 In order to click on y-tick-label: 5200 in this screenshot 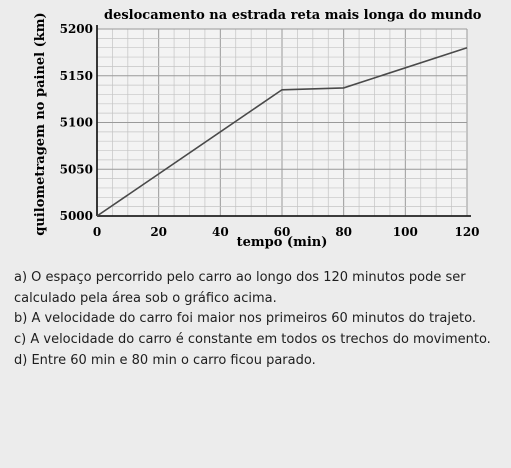, I will do `click(76, 29)`.